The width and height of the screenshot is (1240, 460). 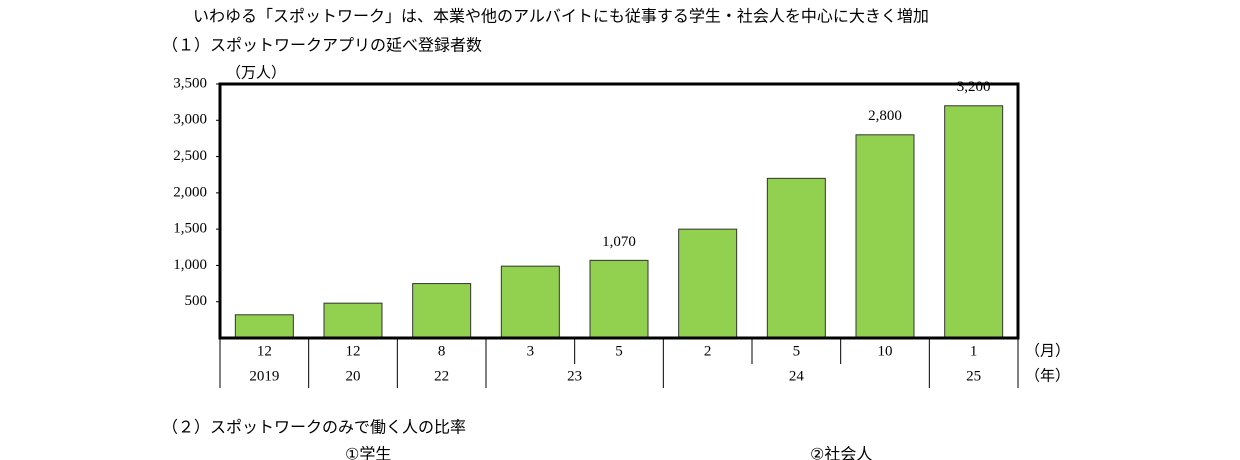 I want to click on y-tick-label: 2,500, so click(x=190, y=156).